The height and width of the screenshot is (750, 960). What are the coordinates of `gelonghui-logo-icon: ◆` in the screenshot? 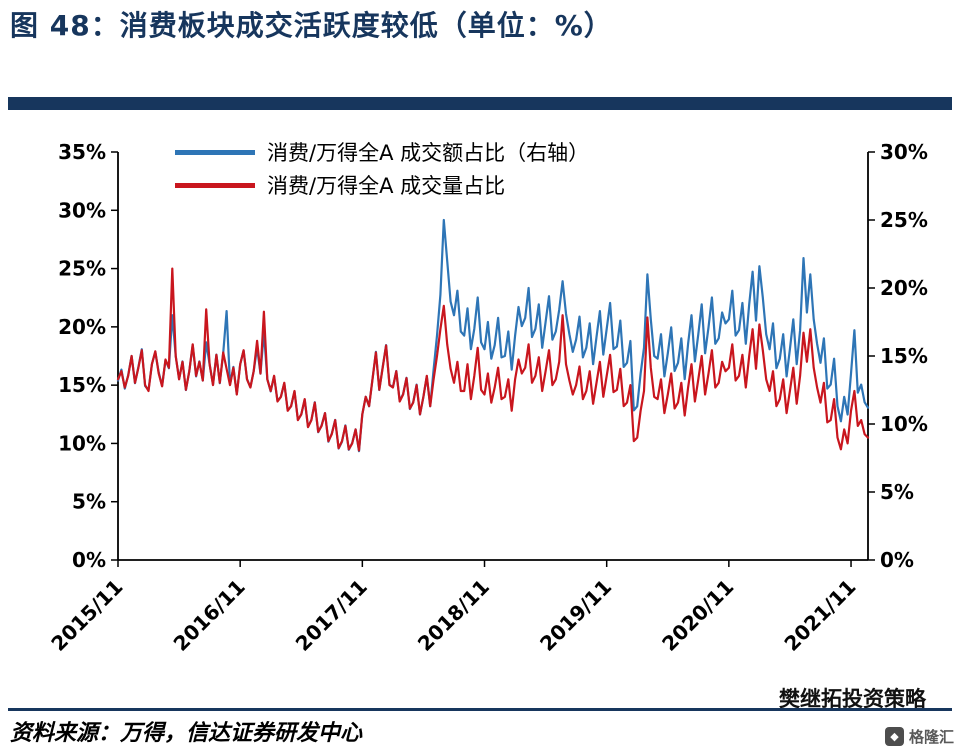 It's located at (894, 736).